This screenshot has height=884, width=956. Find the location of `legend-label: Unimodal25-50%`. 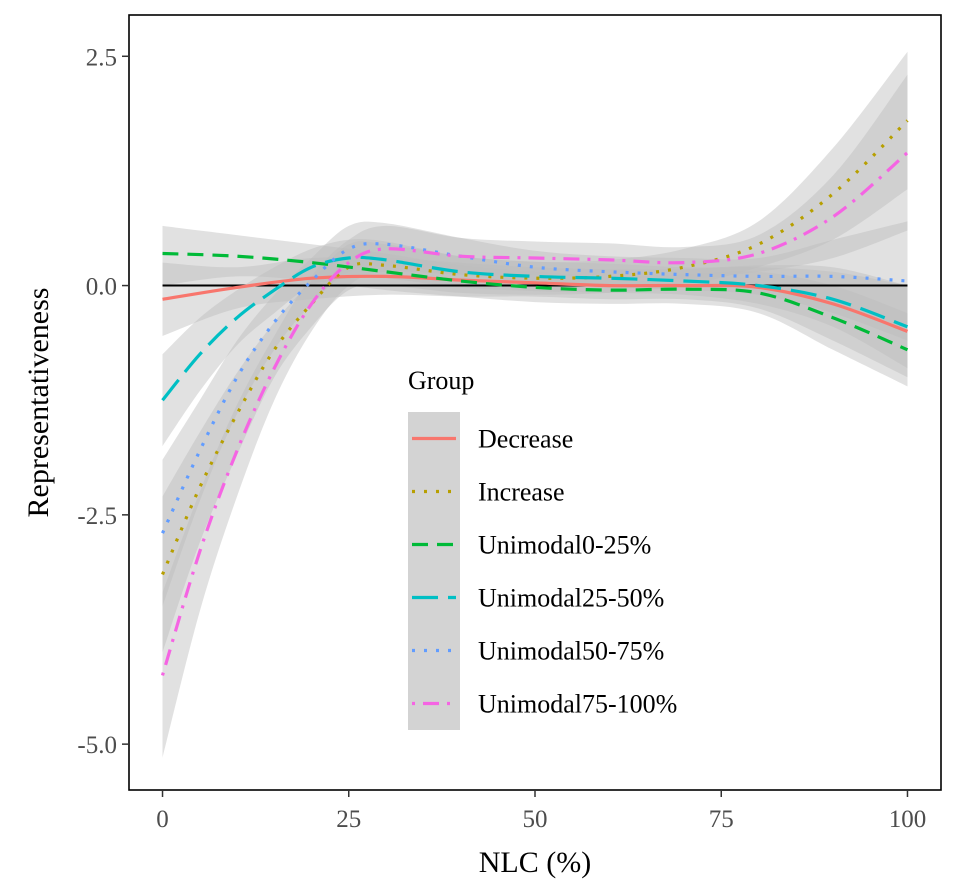

legend-label: Unimodal25-50% is located at coordinates (571, 598).